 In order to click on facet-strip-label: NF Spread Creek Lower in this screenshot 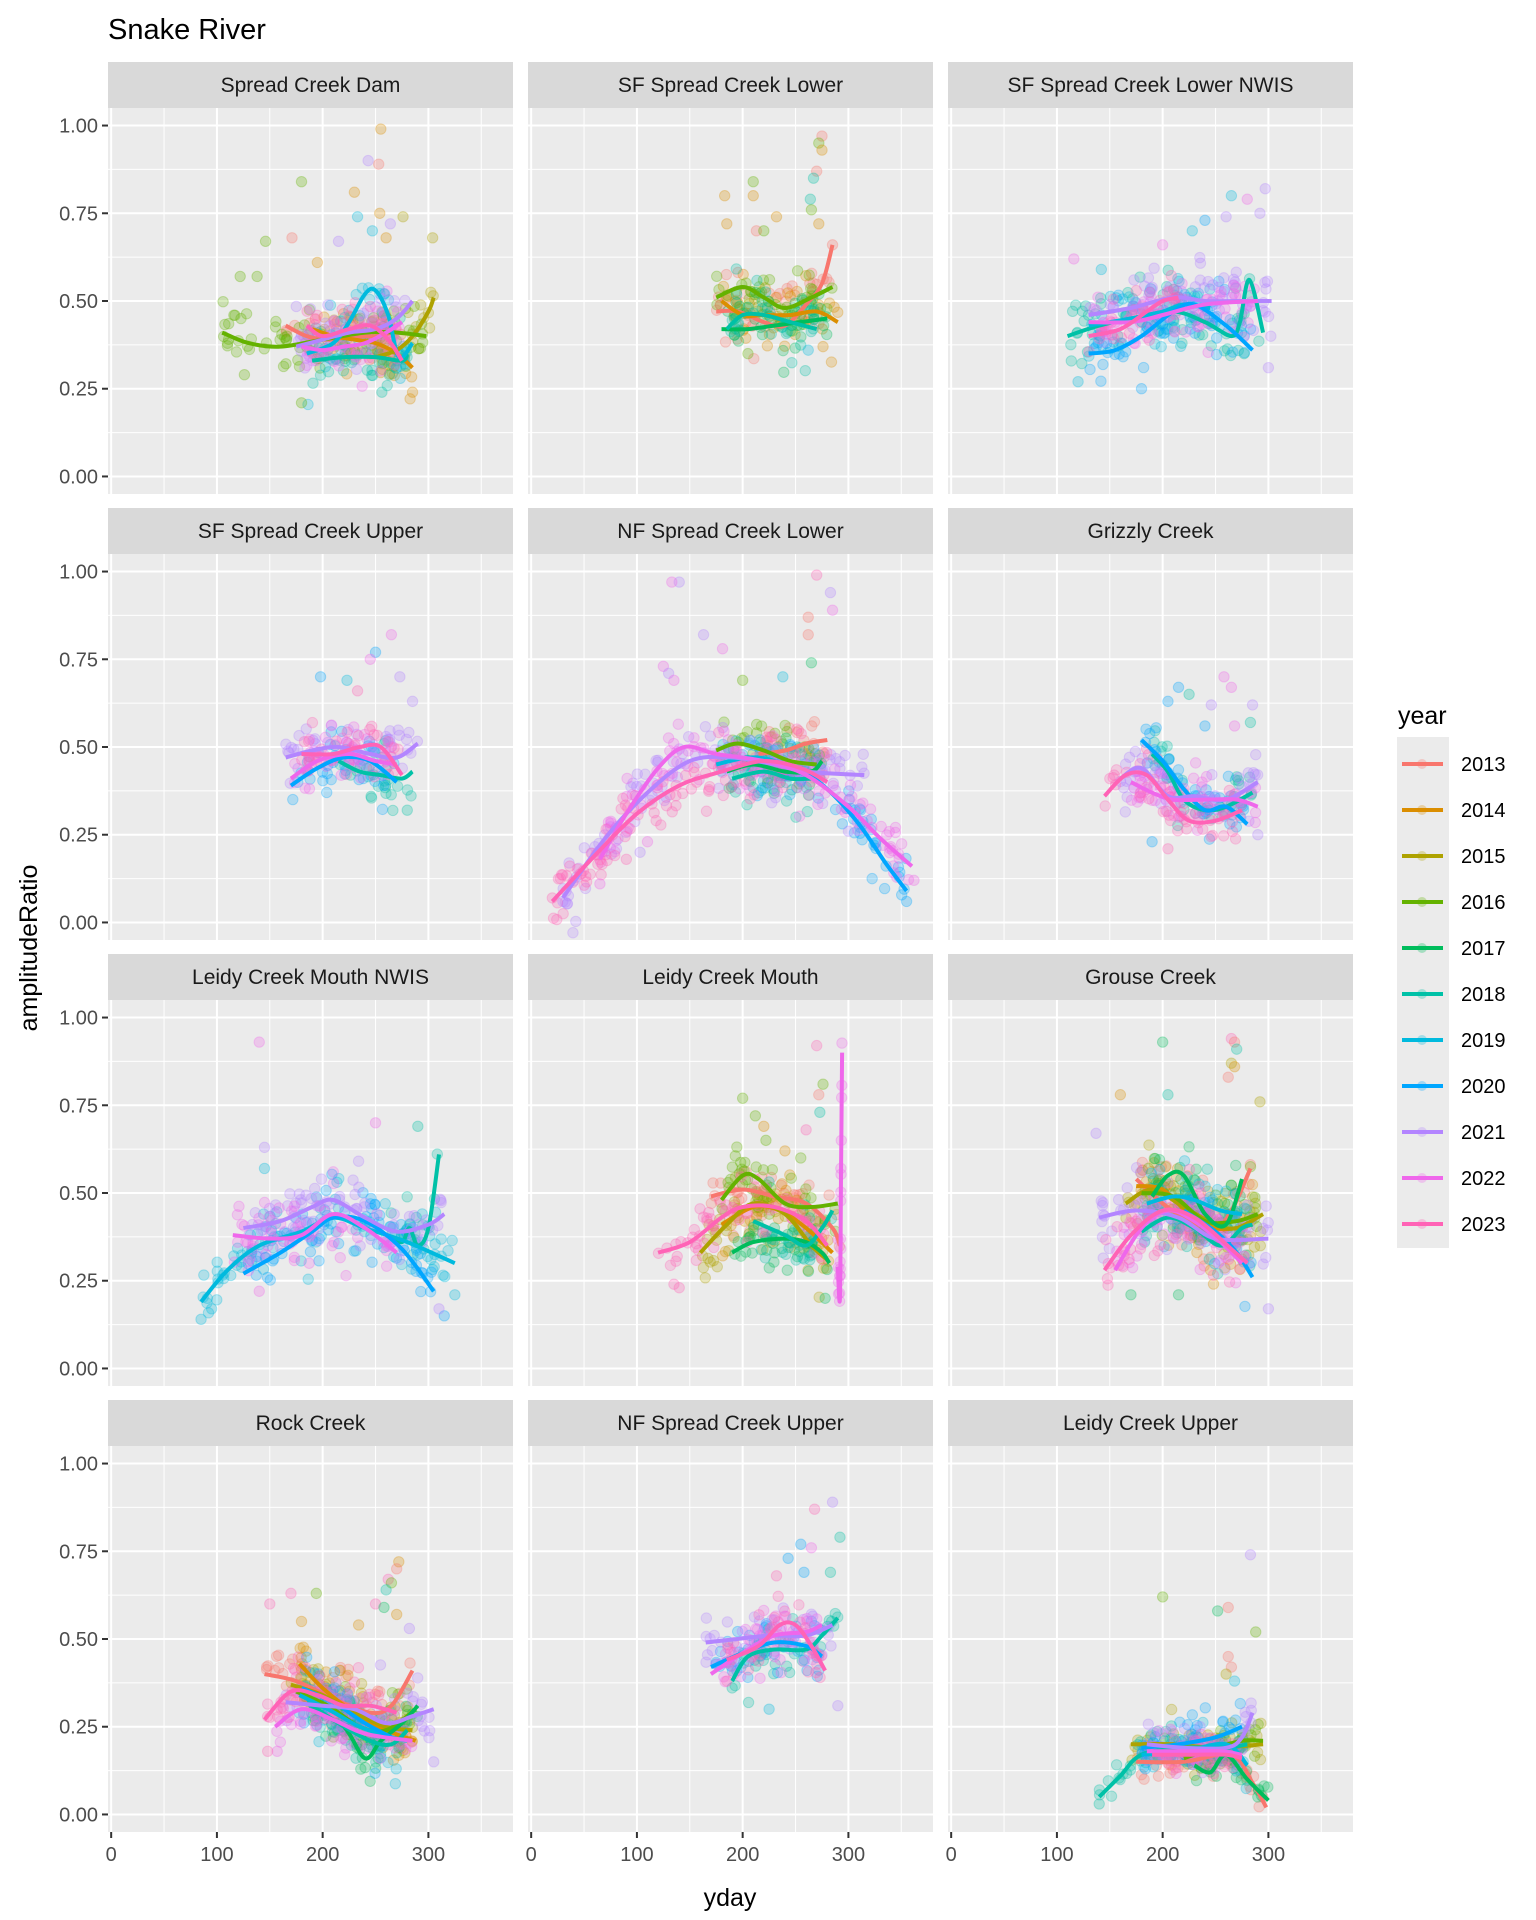, I will do `click(730, 531)`.